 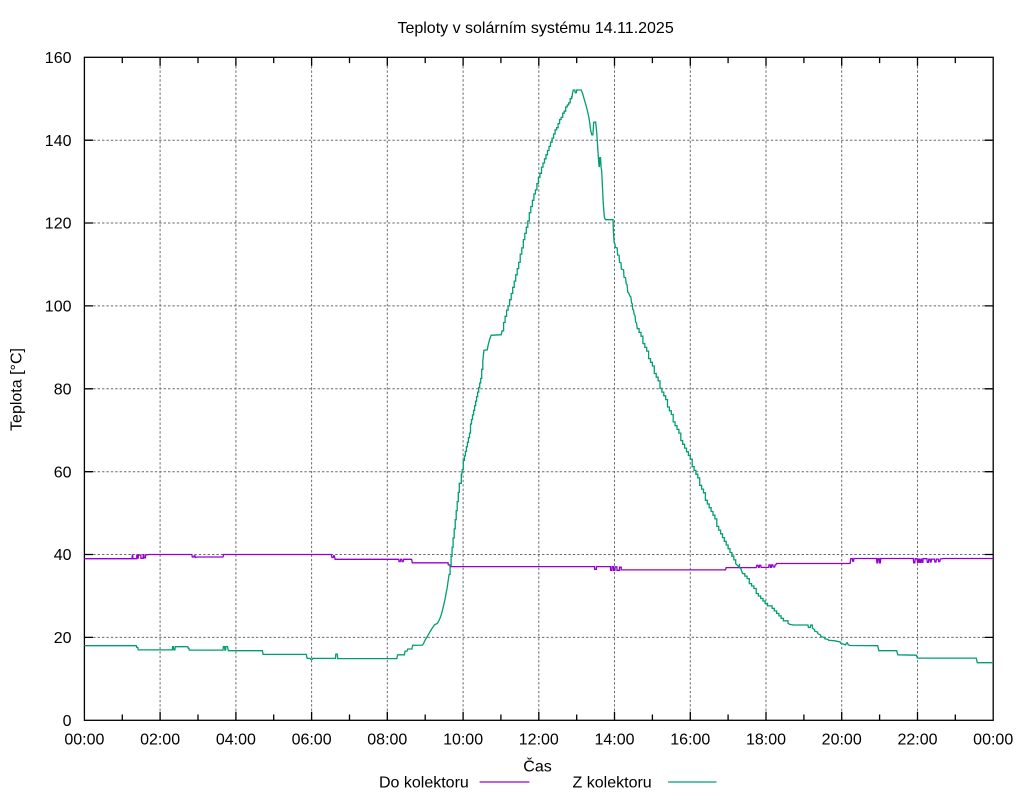 What do you see at coordinates (58, 307) in the screenshot?
I see `svg-text: 100` at bounding box center [58, 307].